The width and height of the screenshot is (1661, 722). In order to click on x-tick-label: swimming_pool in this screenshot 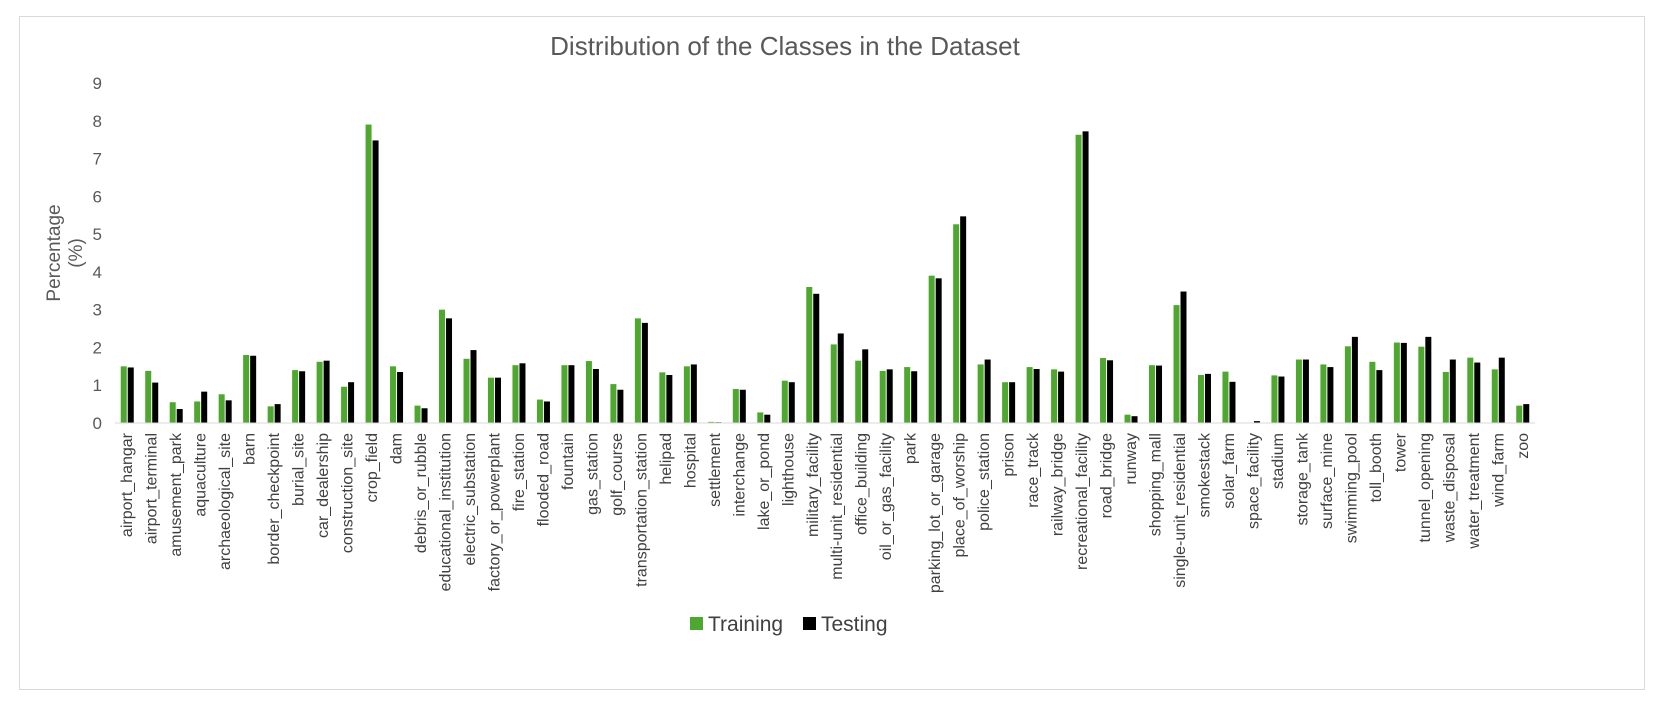, I will do `click(1351, 488)`.